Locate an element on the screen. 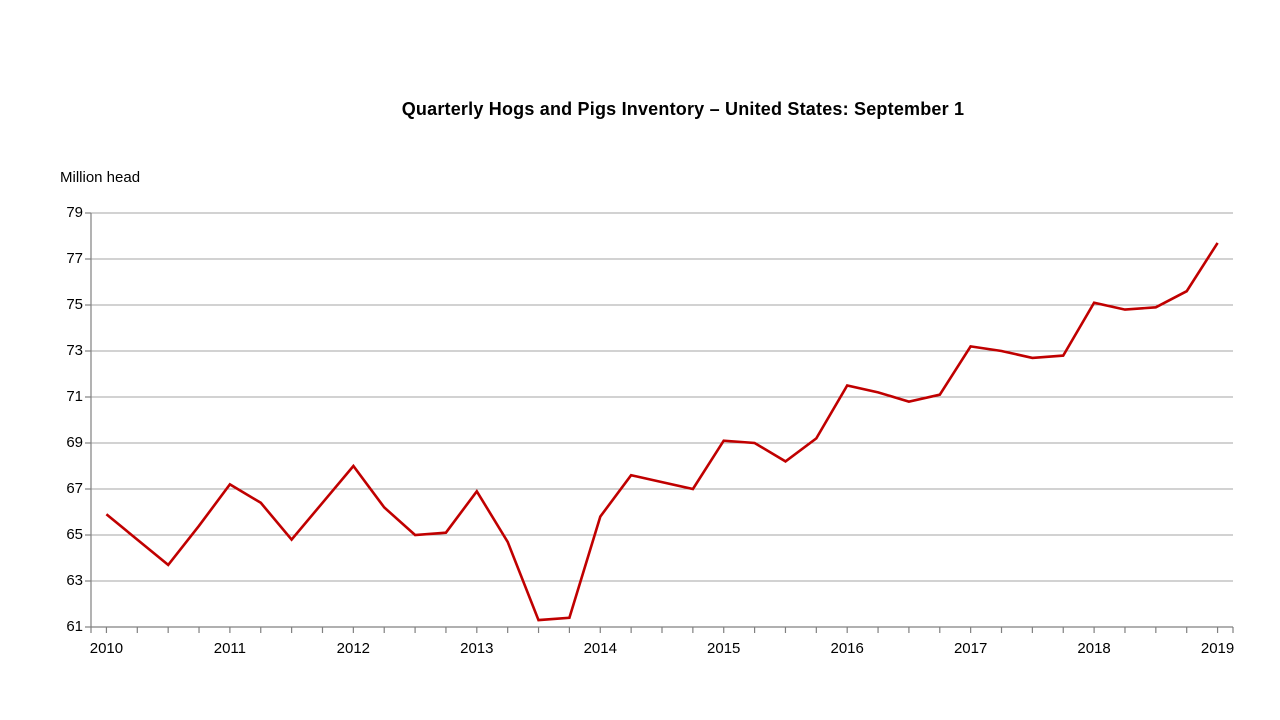  y-tick-label: 61 is located at coordinates (74, 626).